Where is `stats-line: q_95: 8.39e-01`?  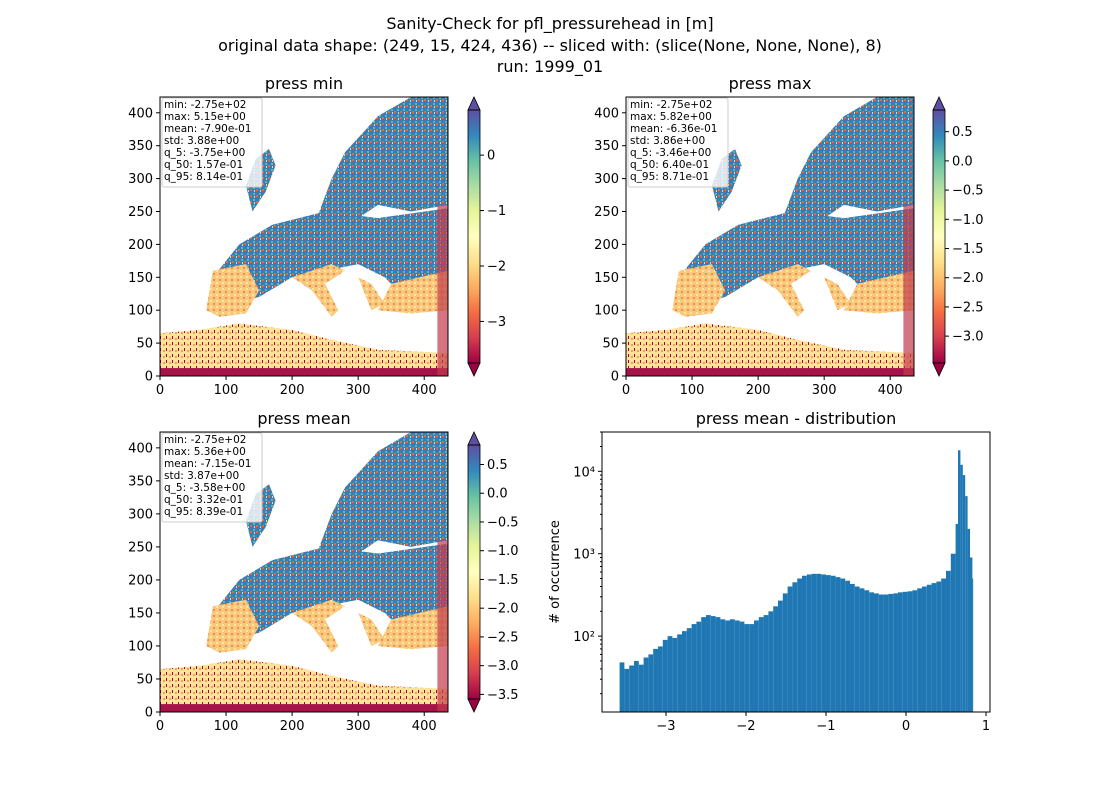
stats-line: q_95: 8.39e-01 is located at coordinates (203, 512).